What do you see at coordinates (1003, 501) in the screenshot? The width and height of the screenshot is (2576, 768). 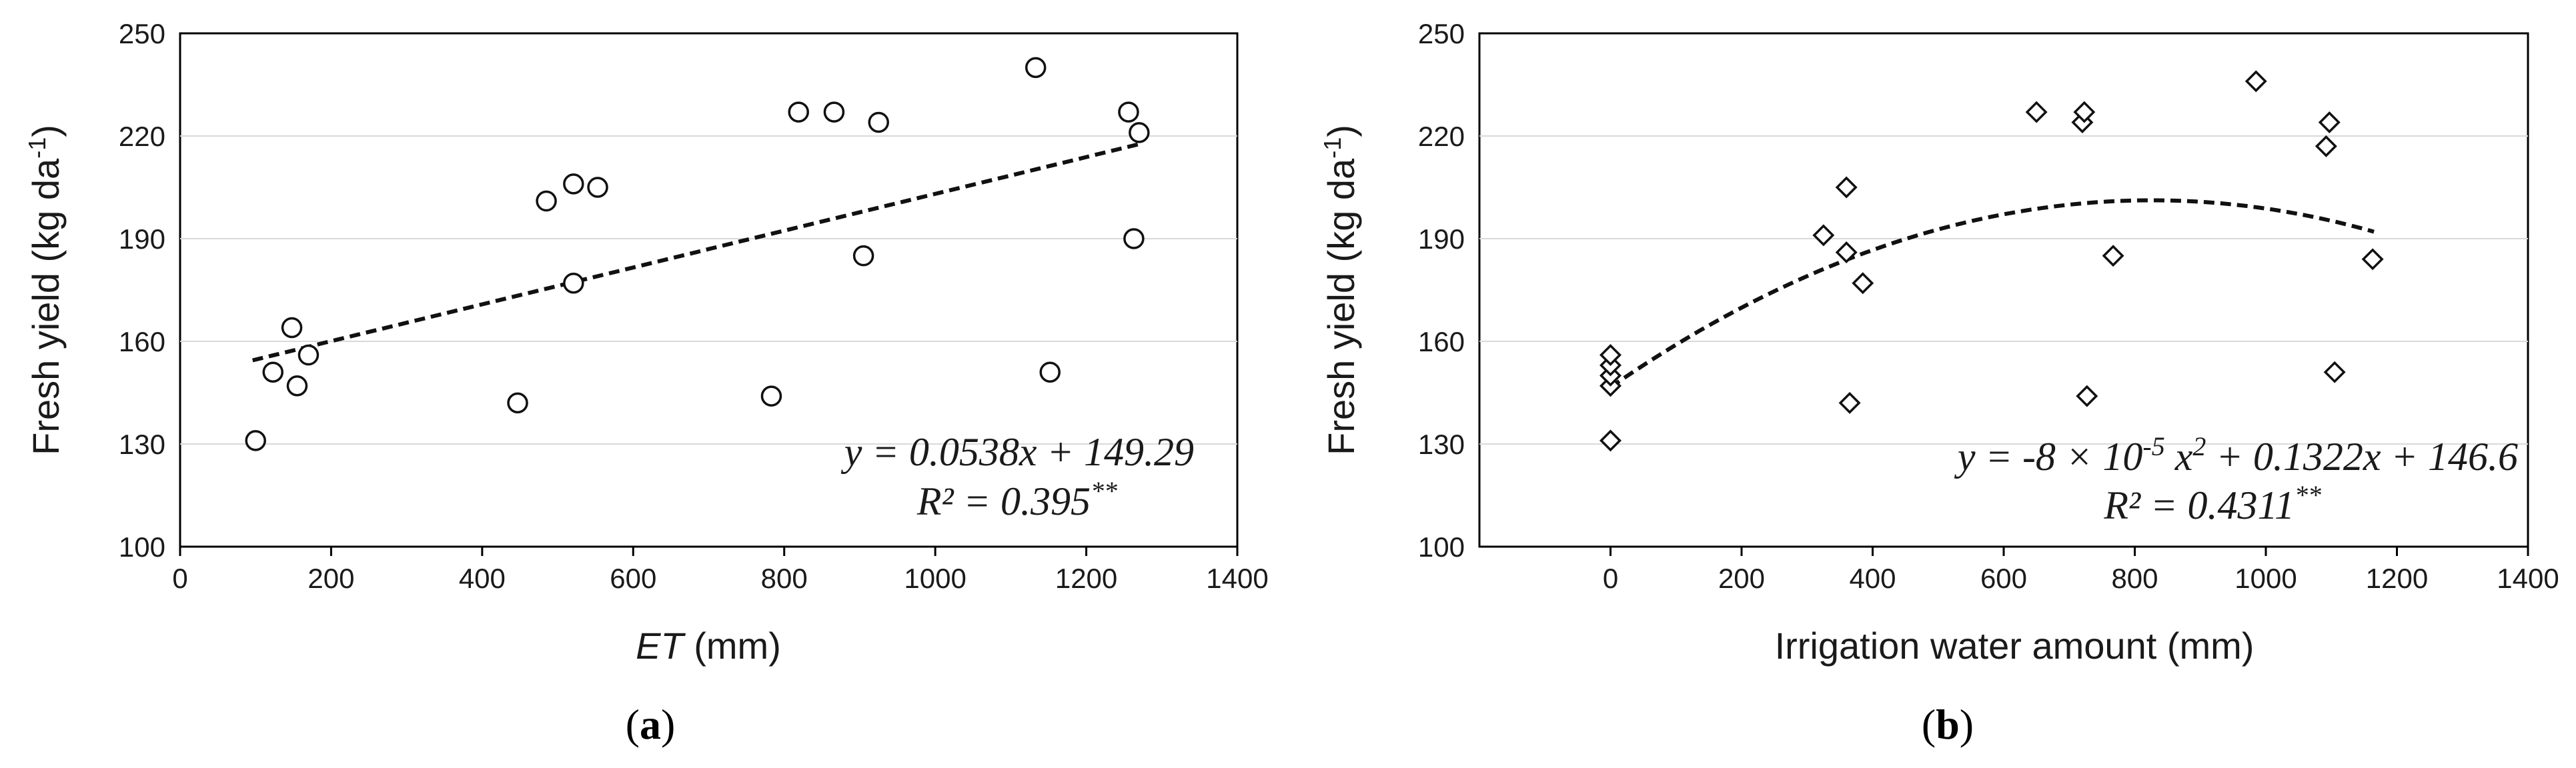 I see `equation-a-r2: R² = 0.395` at bounding box center [1003, 501].